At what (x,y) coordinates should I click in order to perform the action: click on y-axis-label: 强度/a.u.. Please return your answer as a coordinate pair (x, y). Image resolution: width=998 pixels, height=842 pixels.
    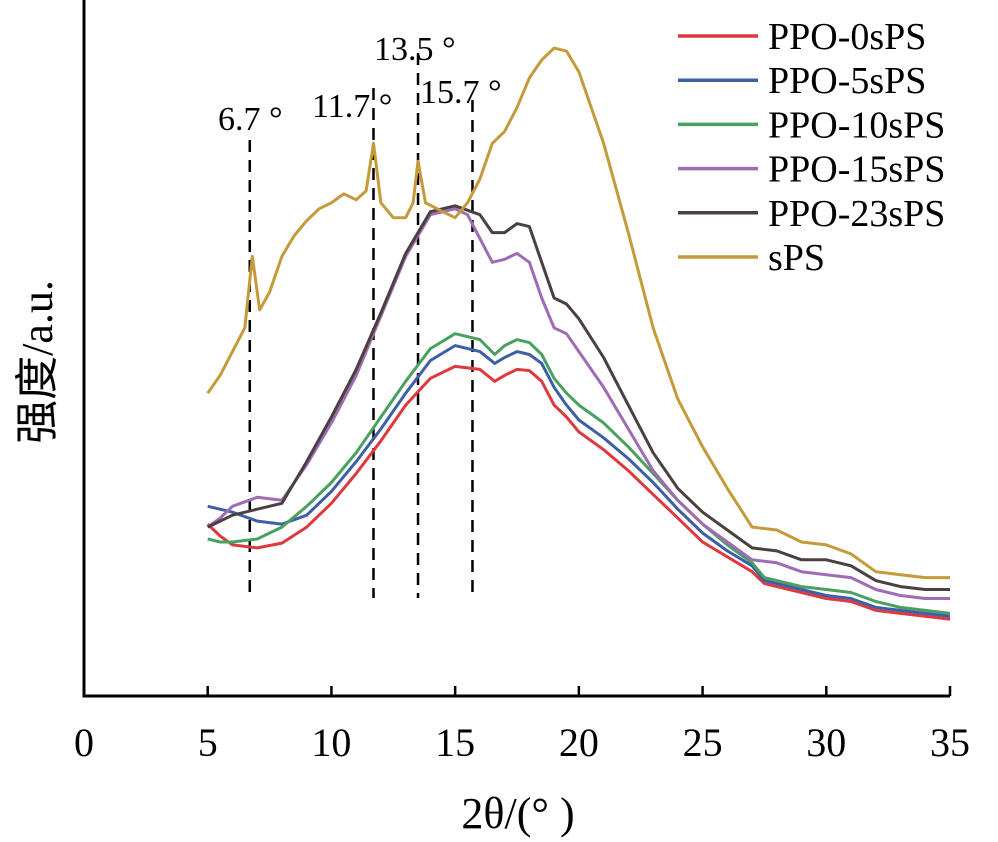
    Looking at the image, I should click on (37, 362).